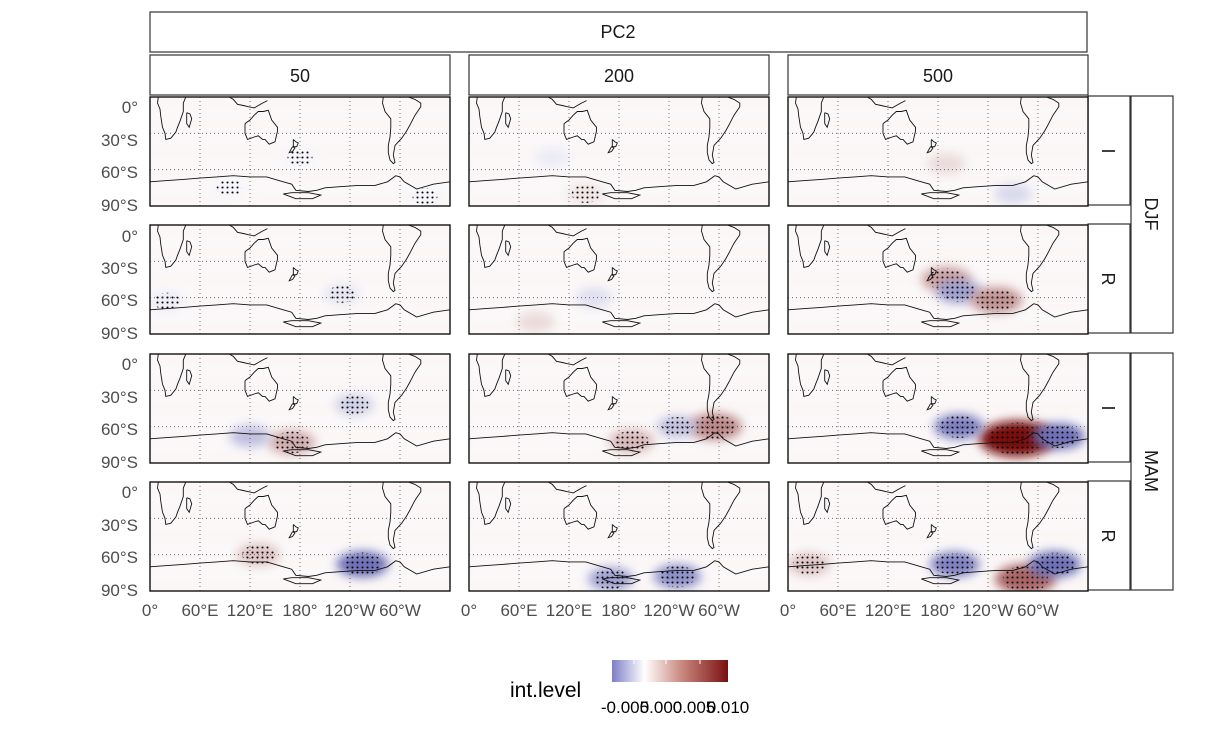 The image size is (1228, 729). I want to click on column-strip-label: 50, so click(300, 76).